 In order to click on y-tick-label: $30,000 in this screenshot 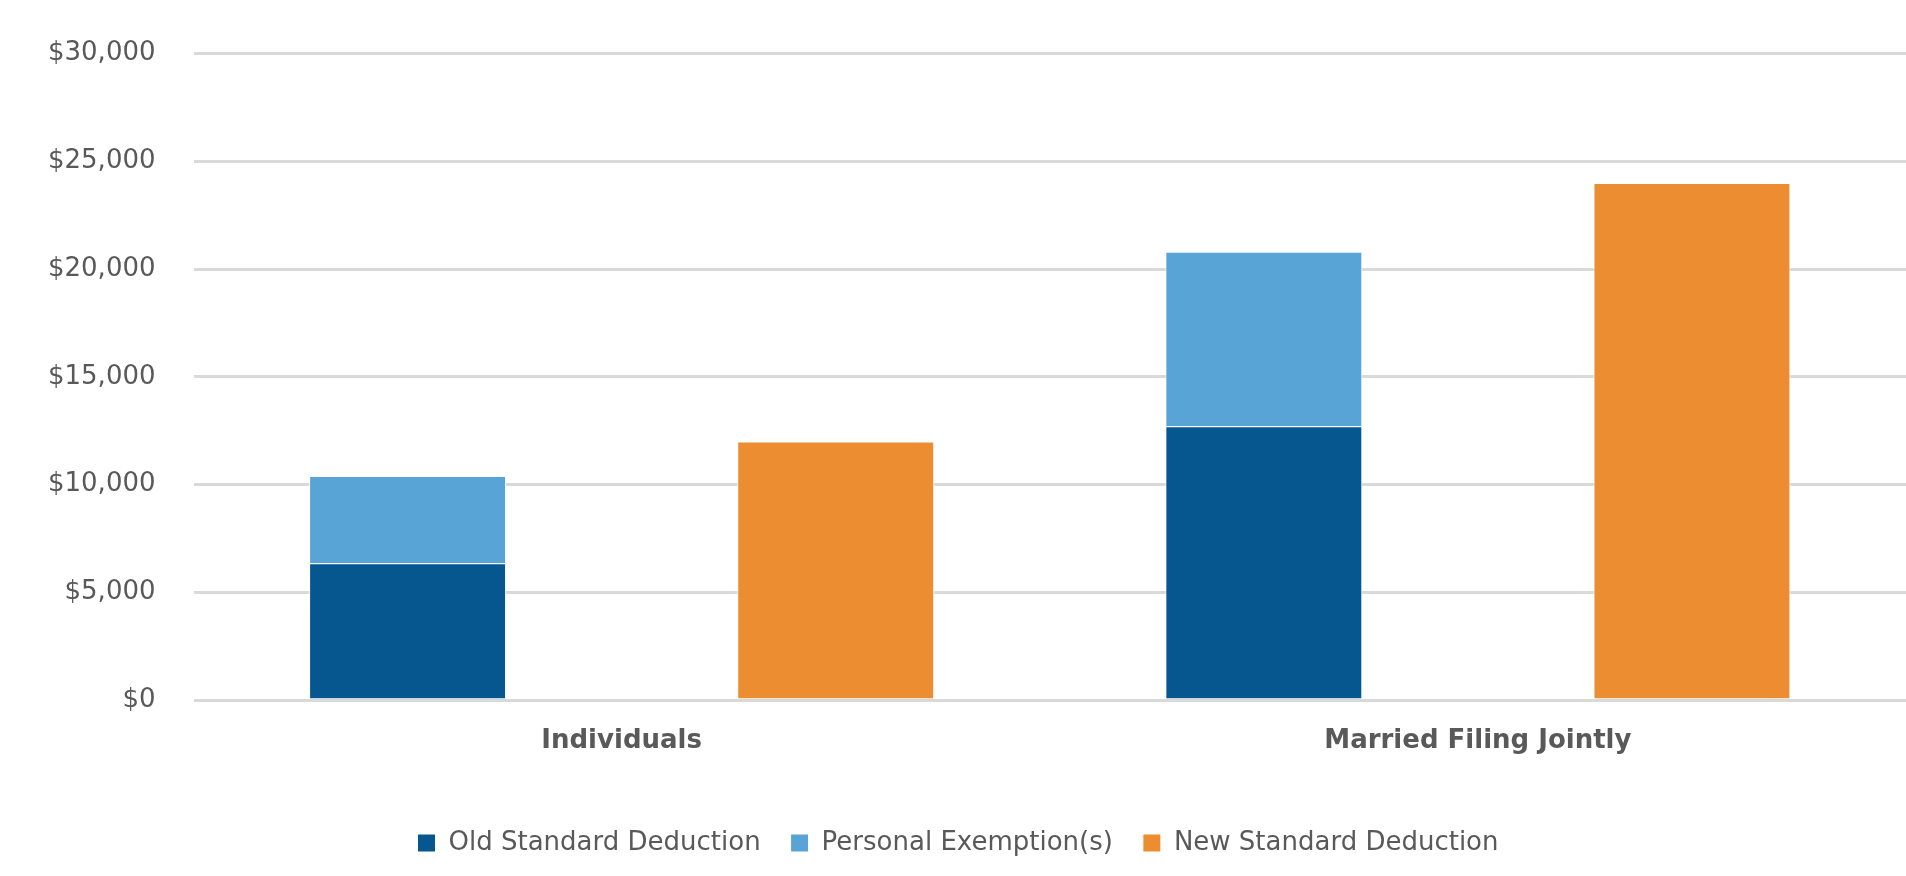, I will do `click(101, 51)`.